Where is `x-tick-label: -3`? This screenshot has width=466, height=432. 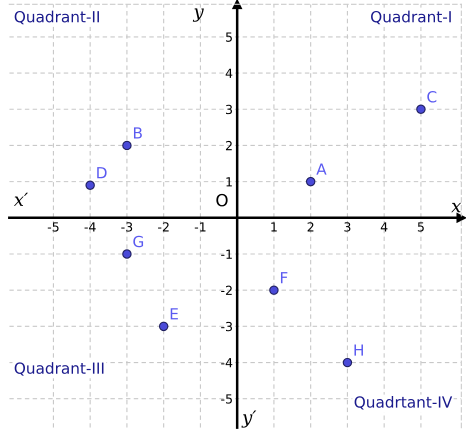 x-tick-label: -3 is located at coordinates (126, 227).